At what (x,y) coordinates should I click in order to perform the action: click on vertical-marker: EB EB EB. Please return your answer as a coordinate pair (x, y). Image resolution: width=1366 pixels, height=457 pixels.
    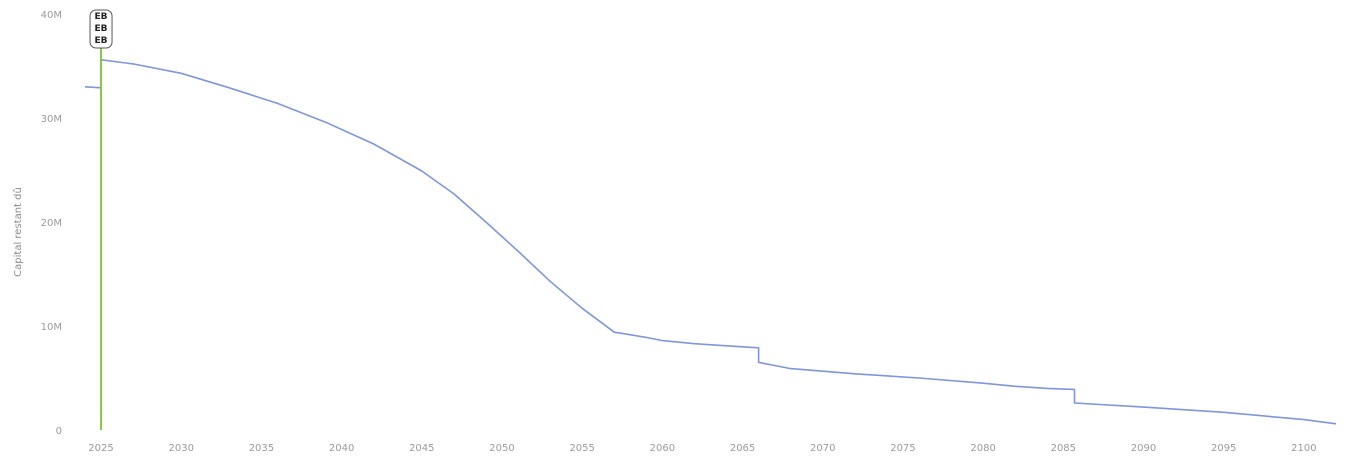
    Looking at the image, I should click on (101, 219).